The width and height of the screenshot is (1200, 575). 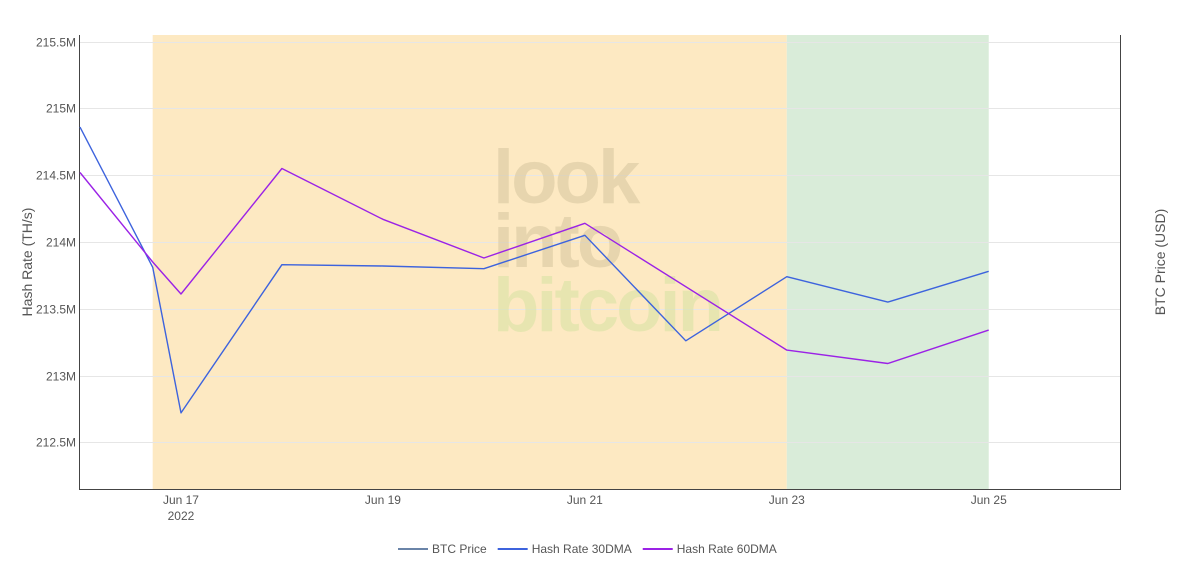 I want to click on y-tick-label: 215M, so click(x=61, y=109).